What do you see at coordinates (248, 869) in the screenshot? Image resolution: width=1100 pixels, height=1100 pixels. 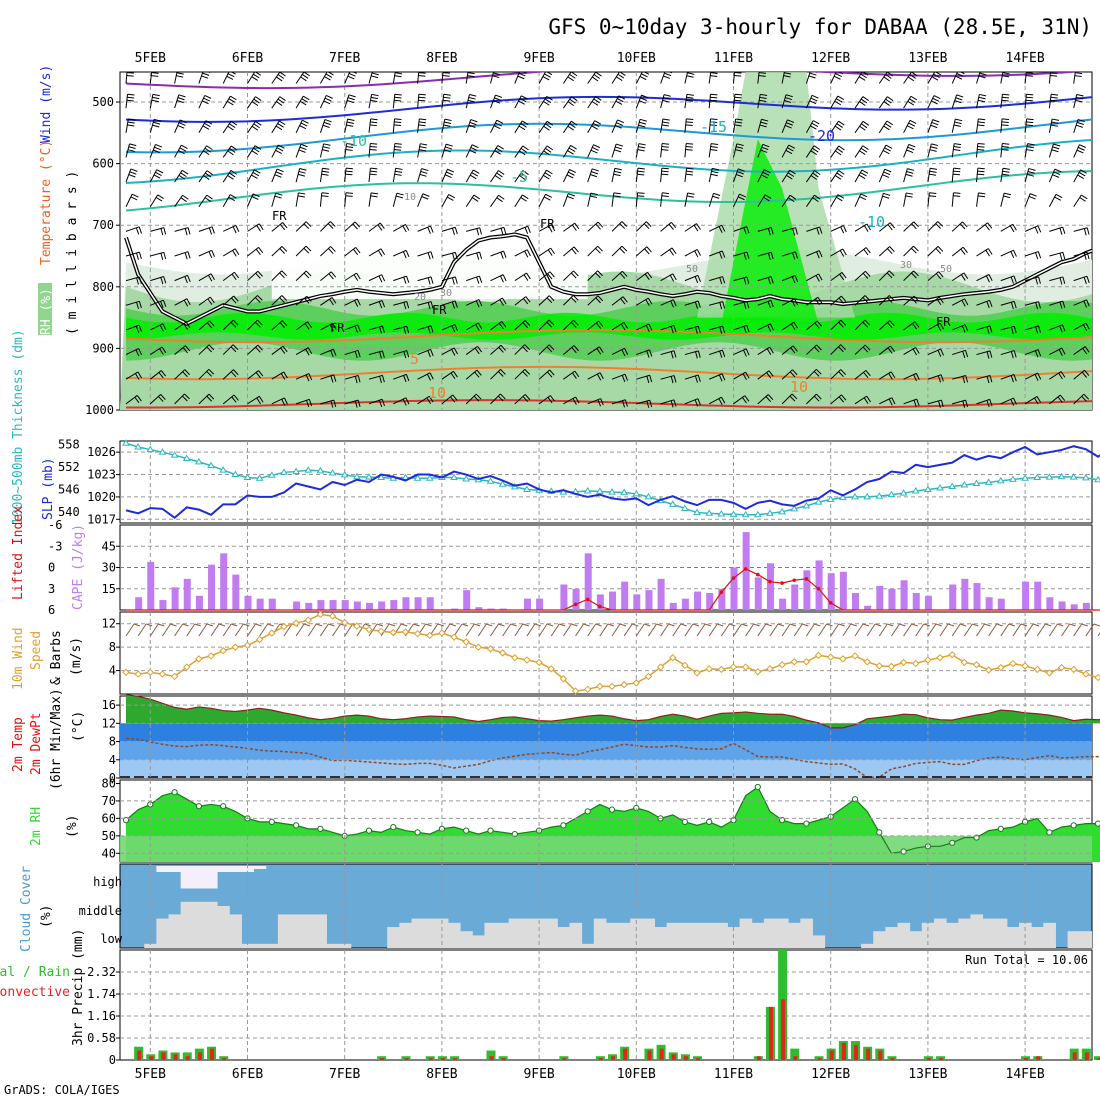 I see `cloud-high-gap` at bounding box center [248, 869].